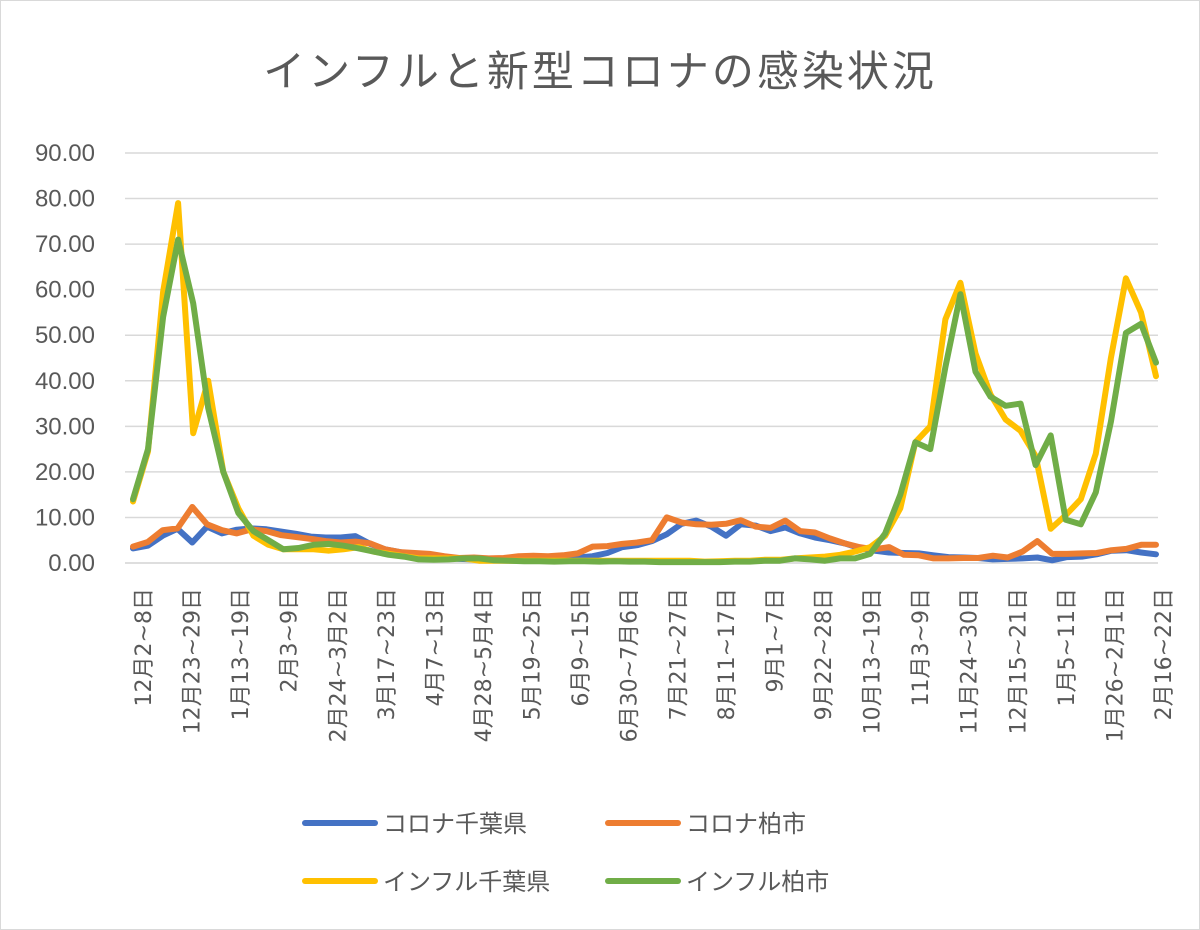  What do you see at coordinates (921, 647) in the screenshot?
I see `x-tick-label: 11月3~9日` at bounding box center [921, 647].